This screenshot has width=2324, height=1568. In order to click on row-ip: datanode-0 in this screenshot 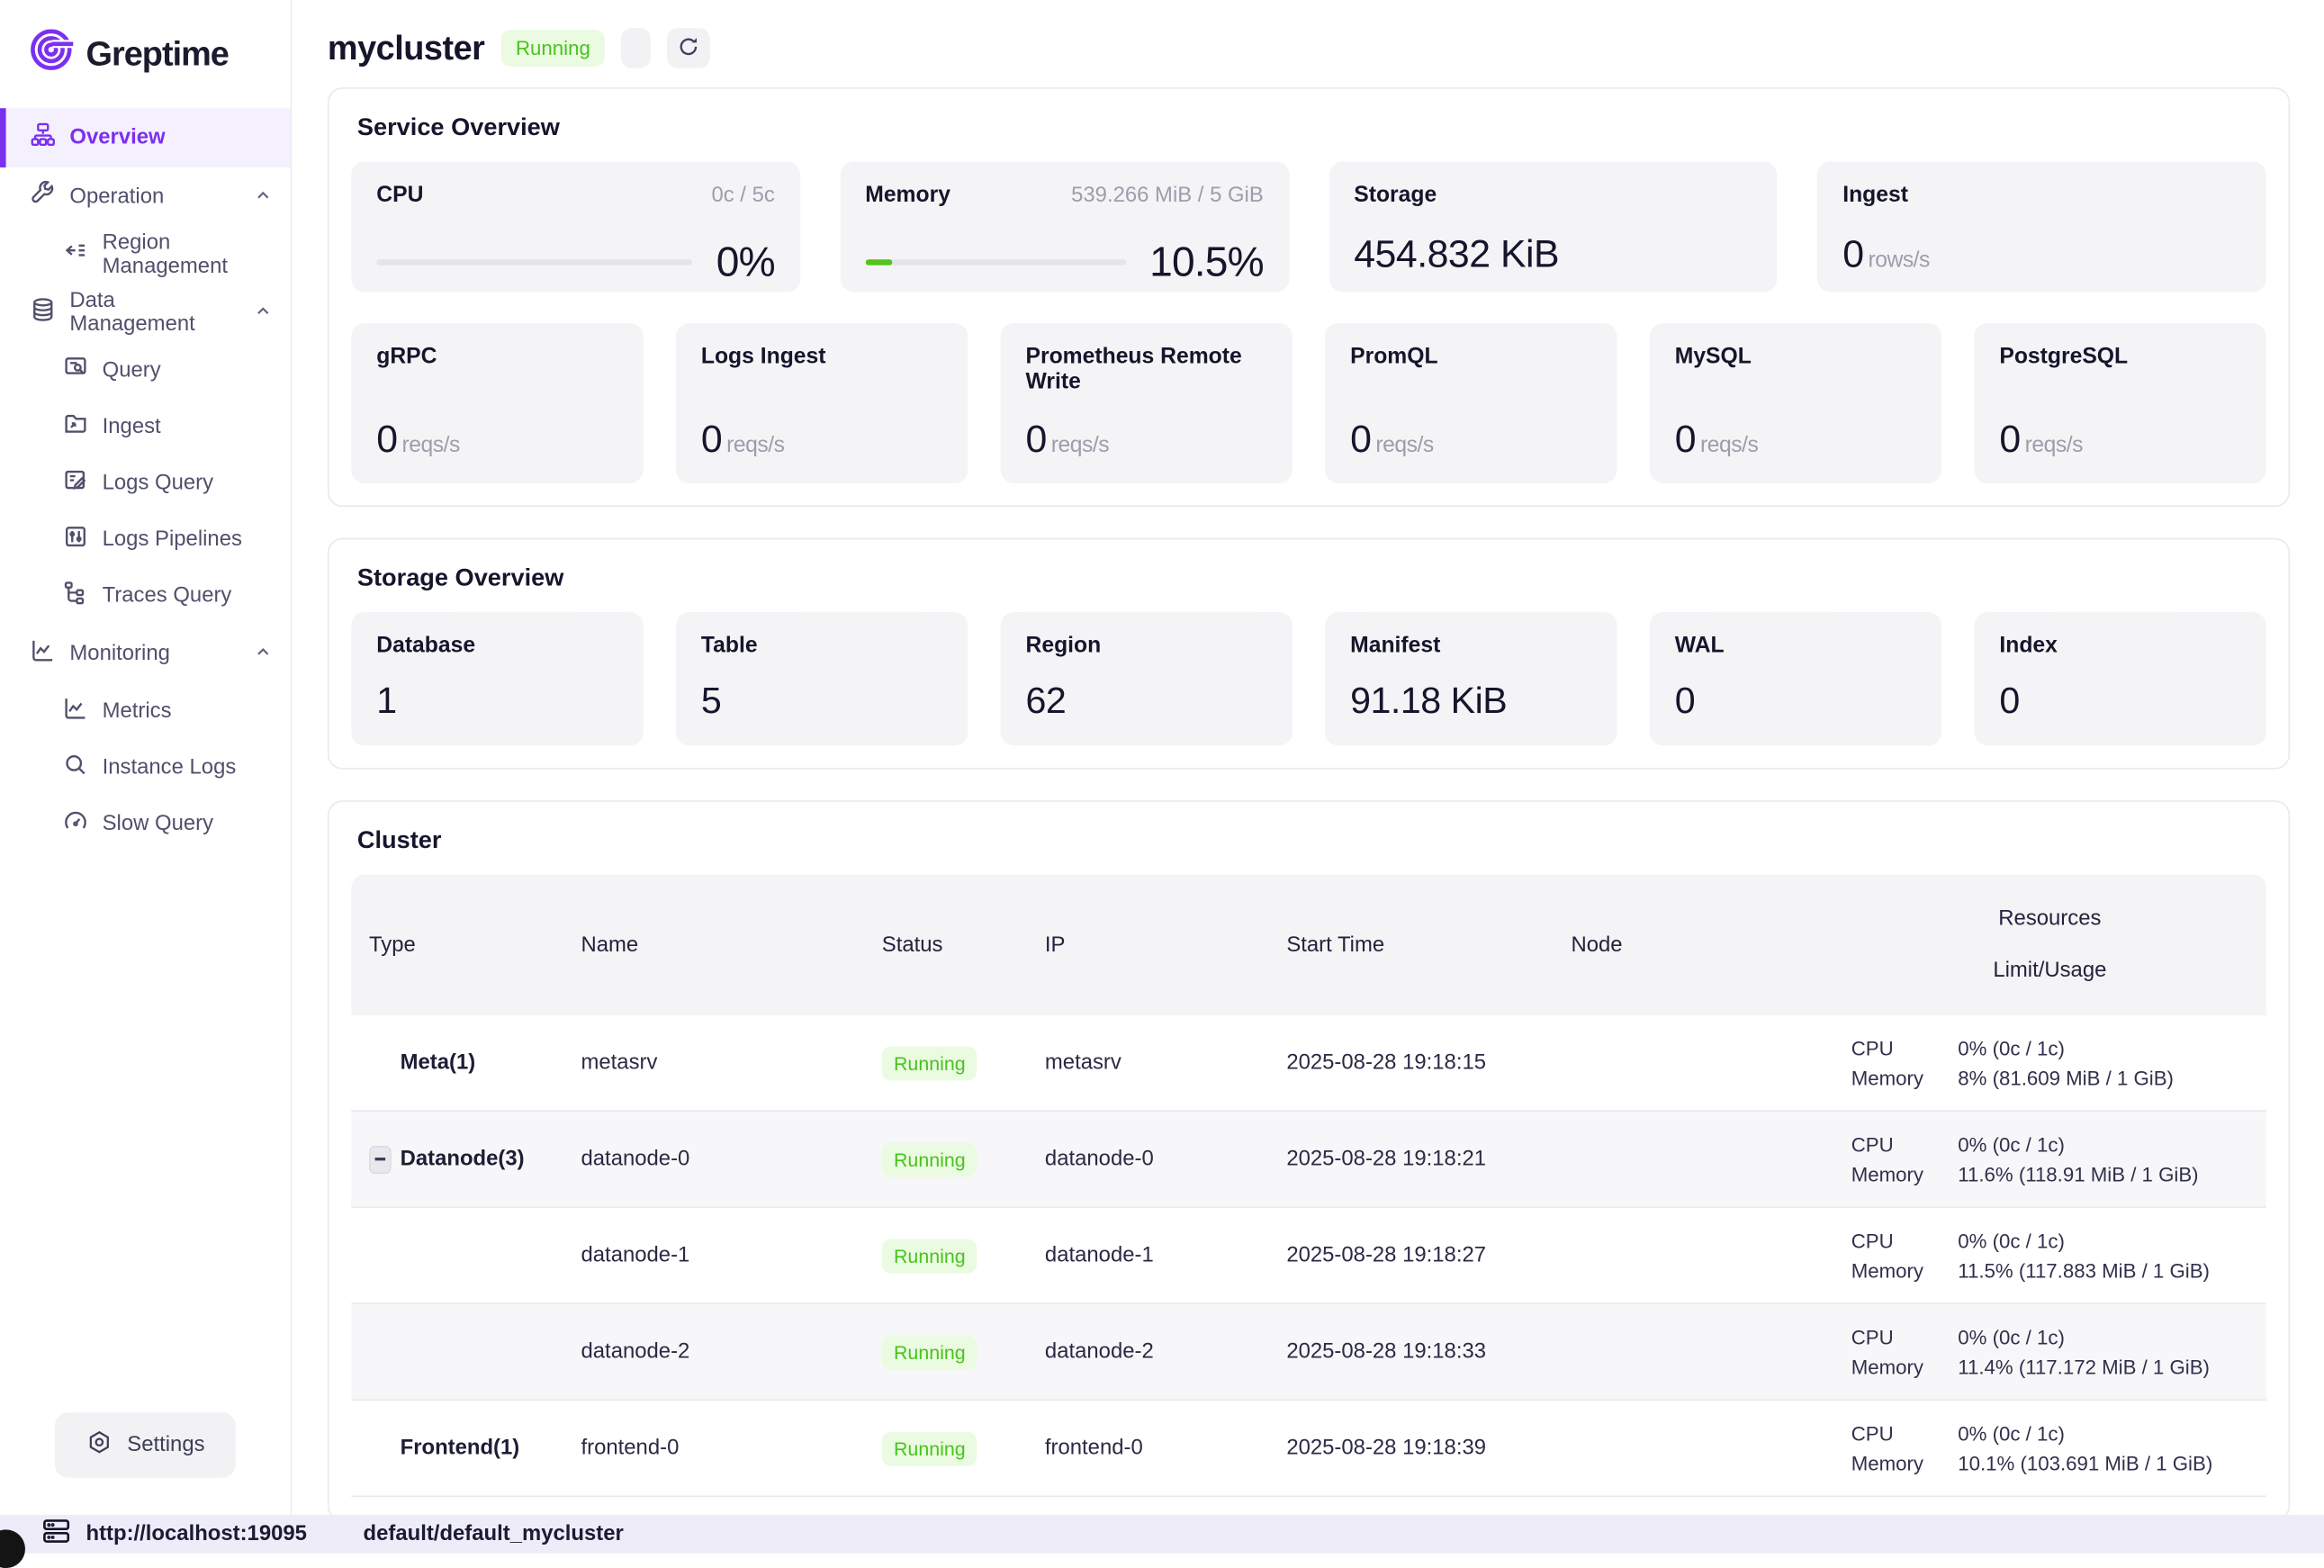, I will do `click(1099, 1159)`.